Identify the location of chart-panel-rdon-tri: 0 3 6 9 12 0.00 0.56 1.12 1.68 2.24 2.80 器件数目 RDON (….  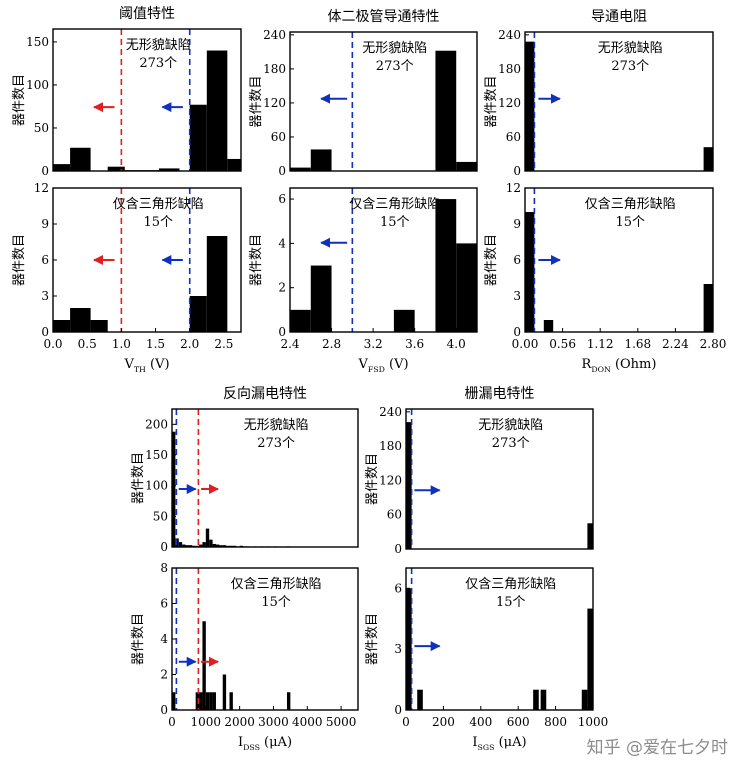
(605, 277).